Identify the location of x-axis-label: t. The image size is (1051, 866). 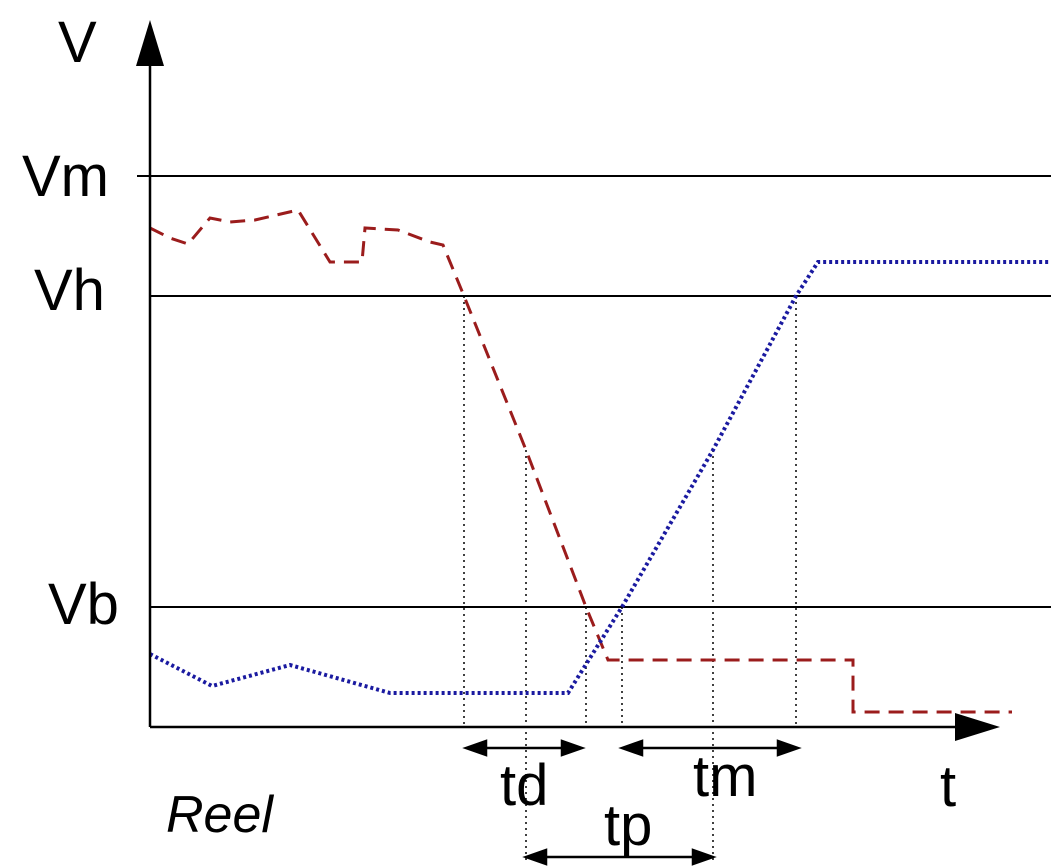
(948, 786).